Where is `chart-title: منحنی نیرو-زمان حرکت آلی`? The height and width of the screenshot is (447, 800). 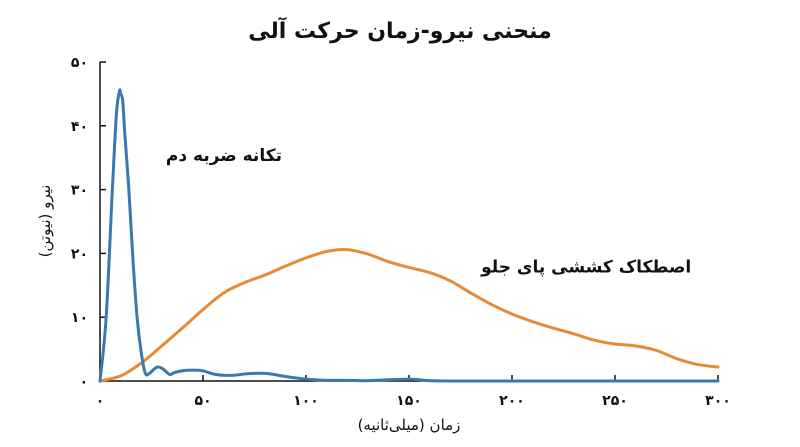
chart-title: منحنی نیرو-زمان حرکت آلی is located at coordinates (399, 30).